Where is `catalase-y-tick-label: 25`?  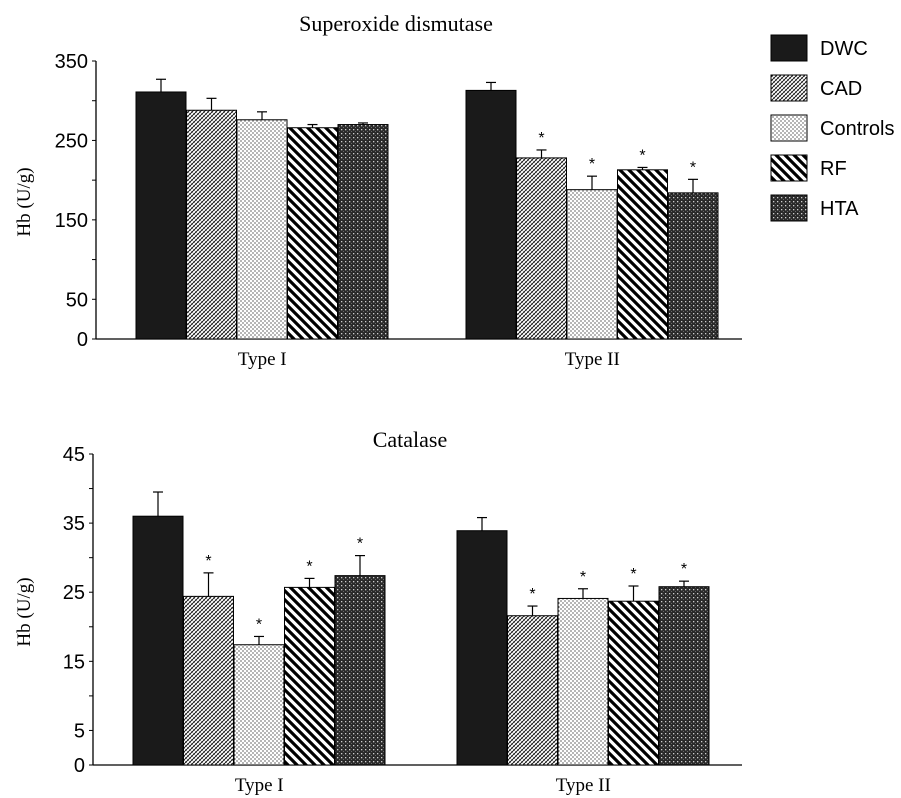 catalase-y-tick-label: 25 is located at coordinates (74, 593).